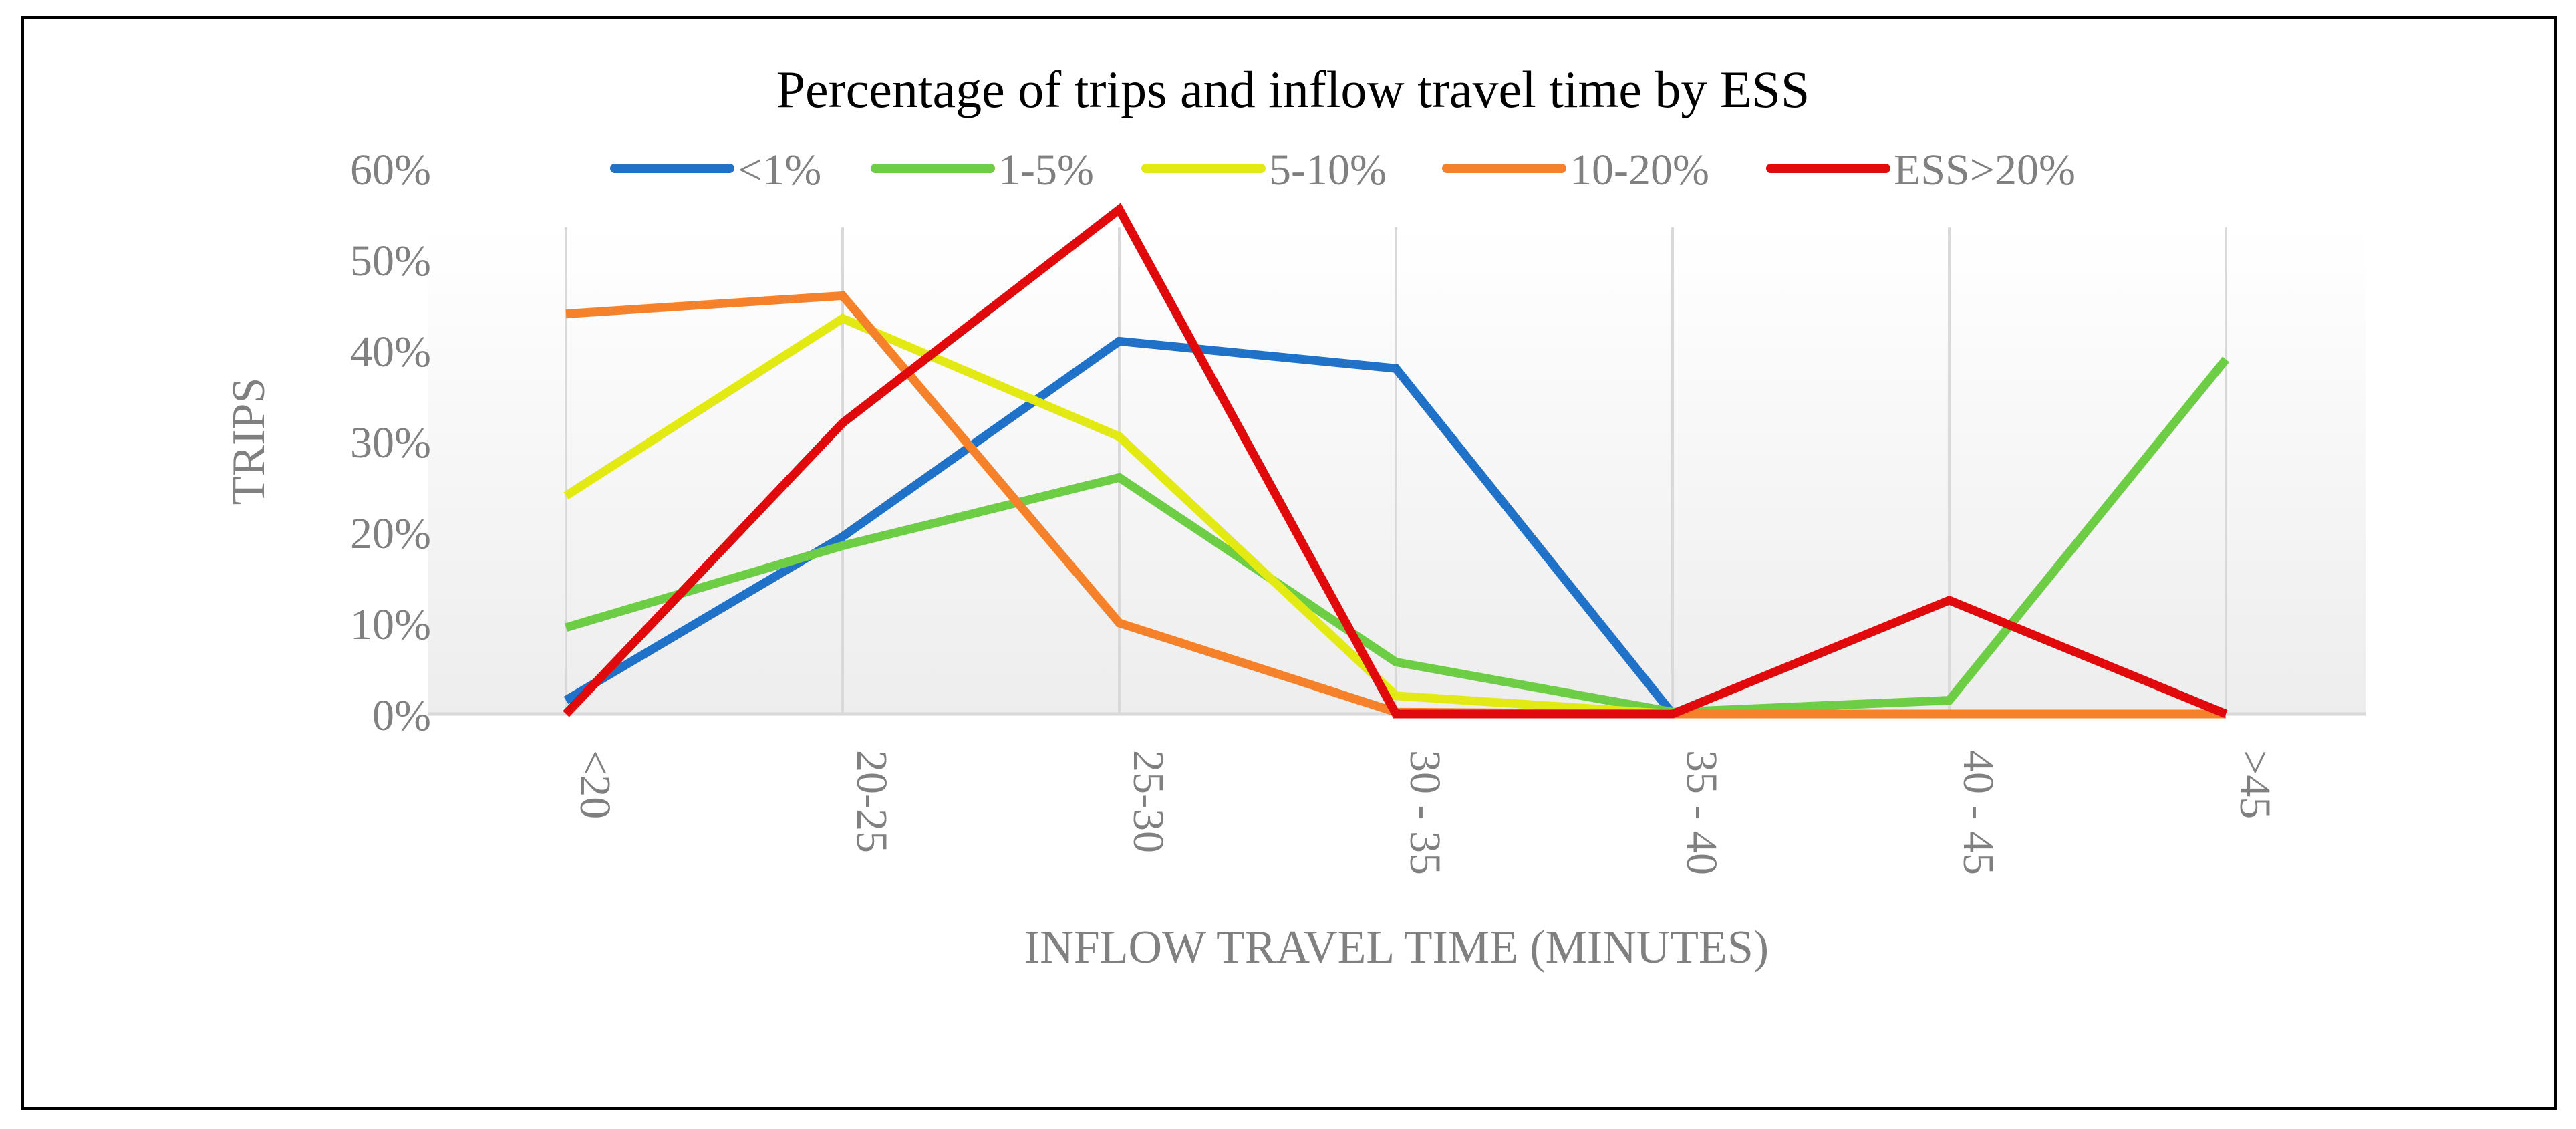  I want to click on legend-label: 10-20%, so click(1639, 170).